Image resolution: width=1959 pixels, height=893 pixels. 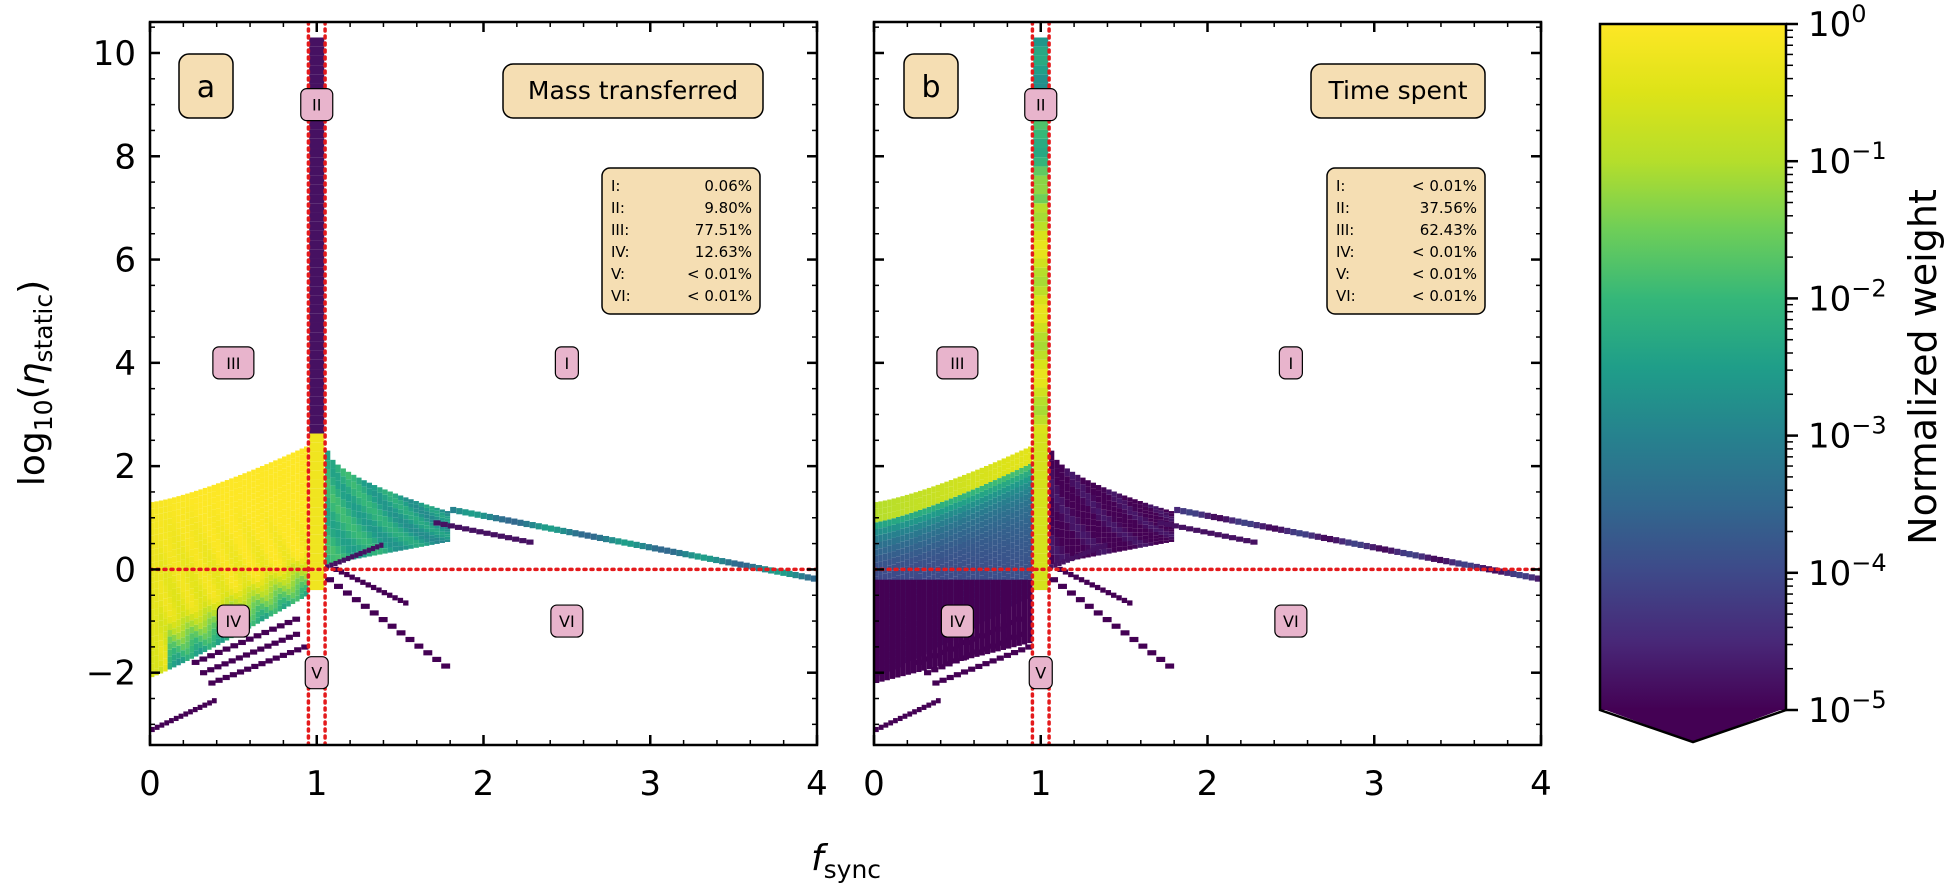 What do you see at coordinates (1693, 383) in the screenshot?
I see `colorbar-outline` at bounding box center [1693, 383].